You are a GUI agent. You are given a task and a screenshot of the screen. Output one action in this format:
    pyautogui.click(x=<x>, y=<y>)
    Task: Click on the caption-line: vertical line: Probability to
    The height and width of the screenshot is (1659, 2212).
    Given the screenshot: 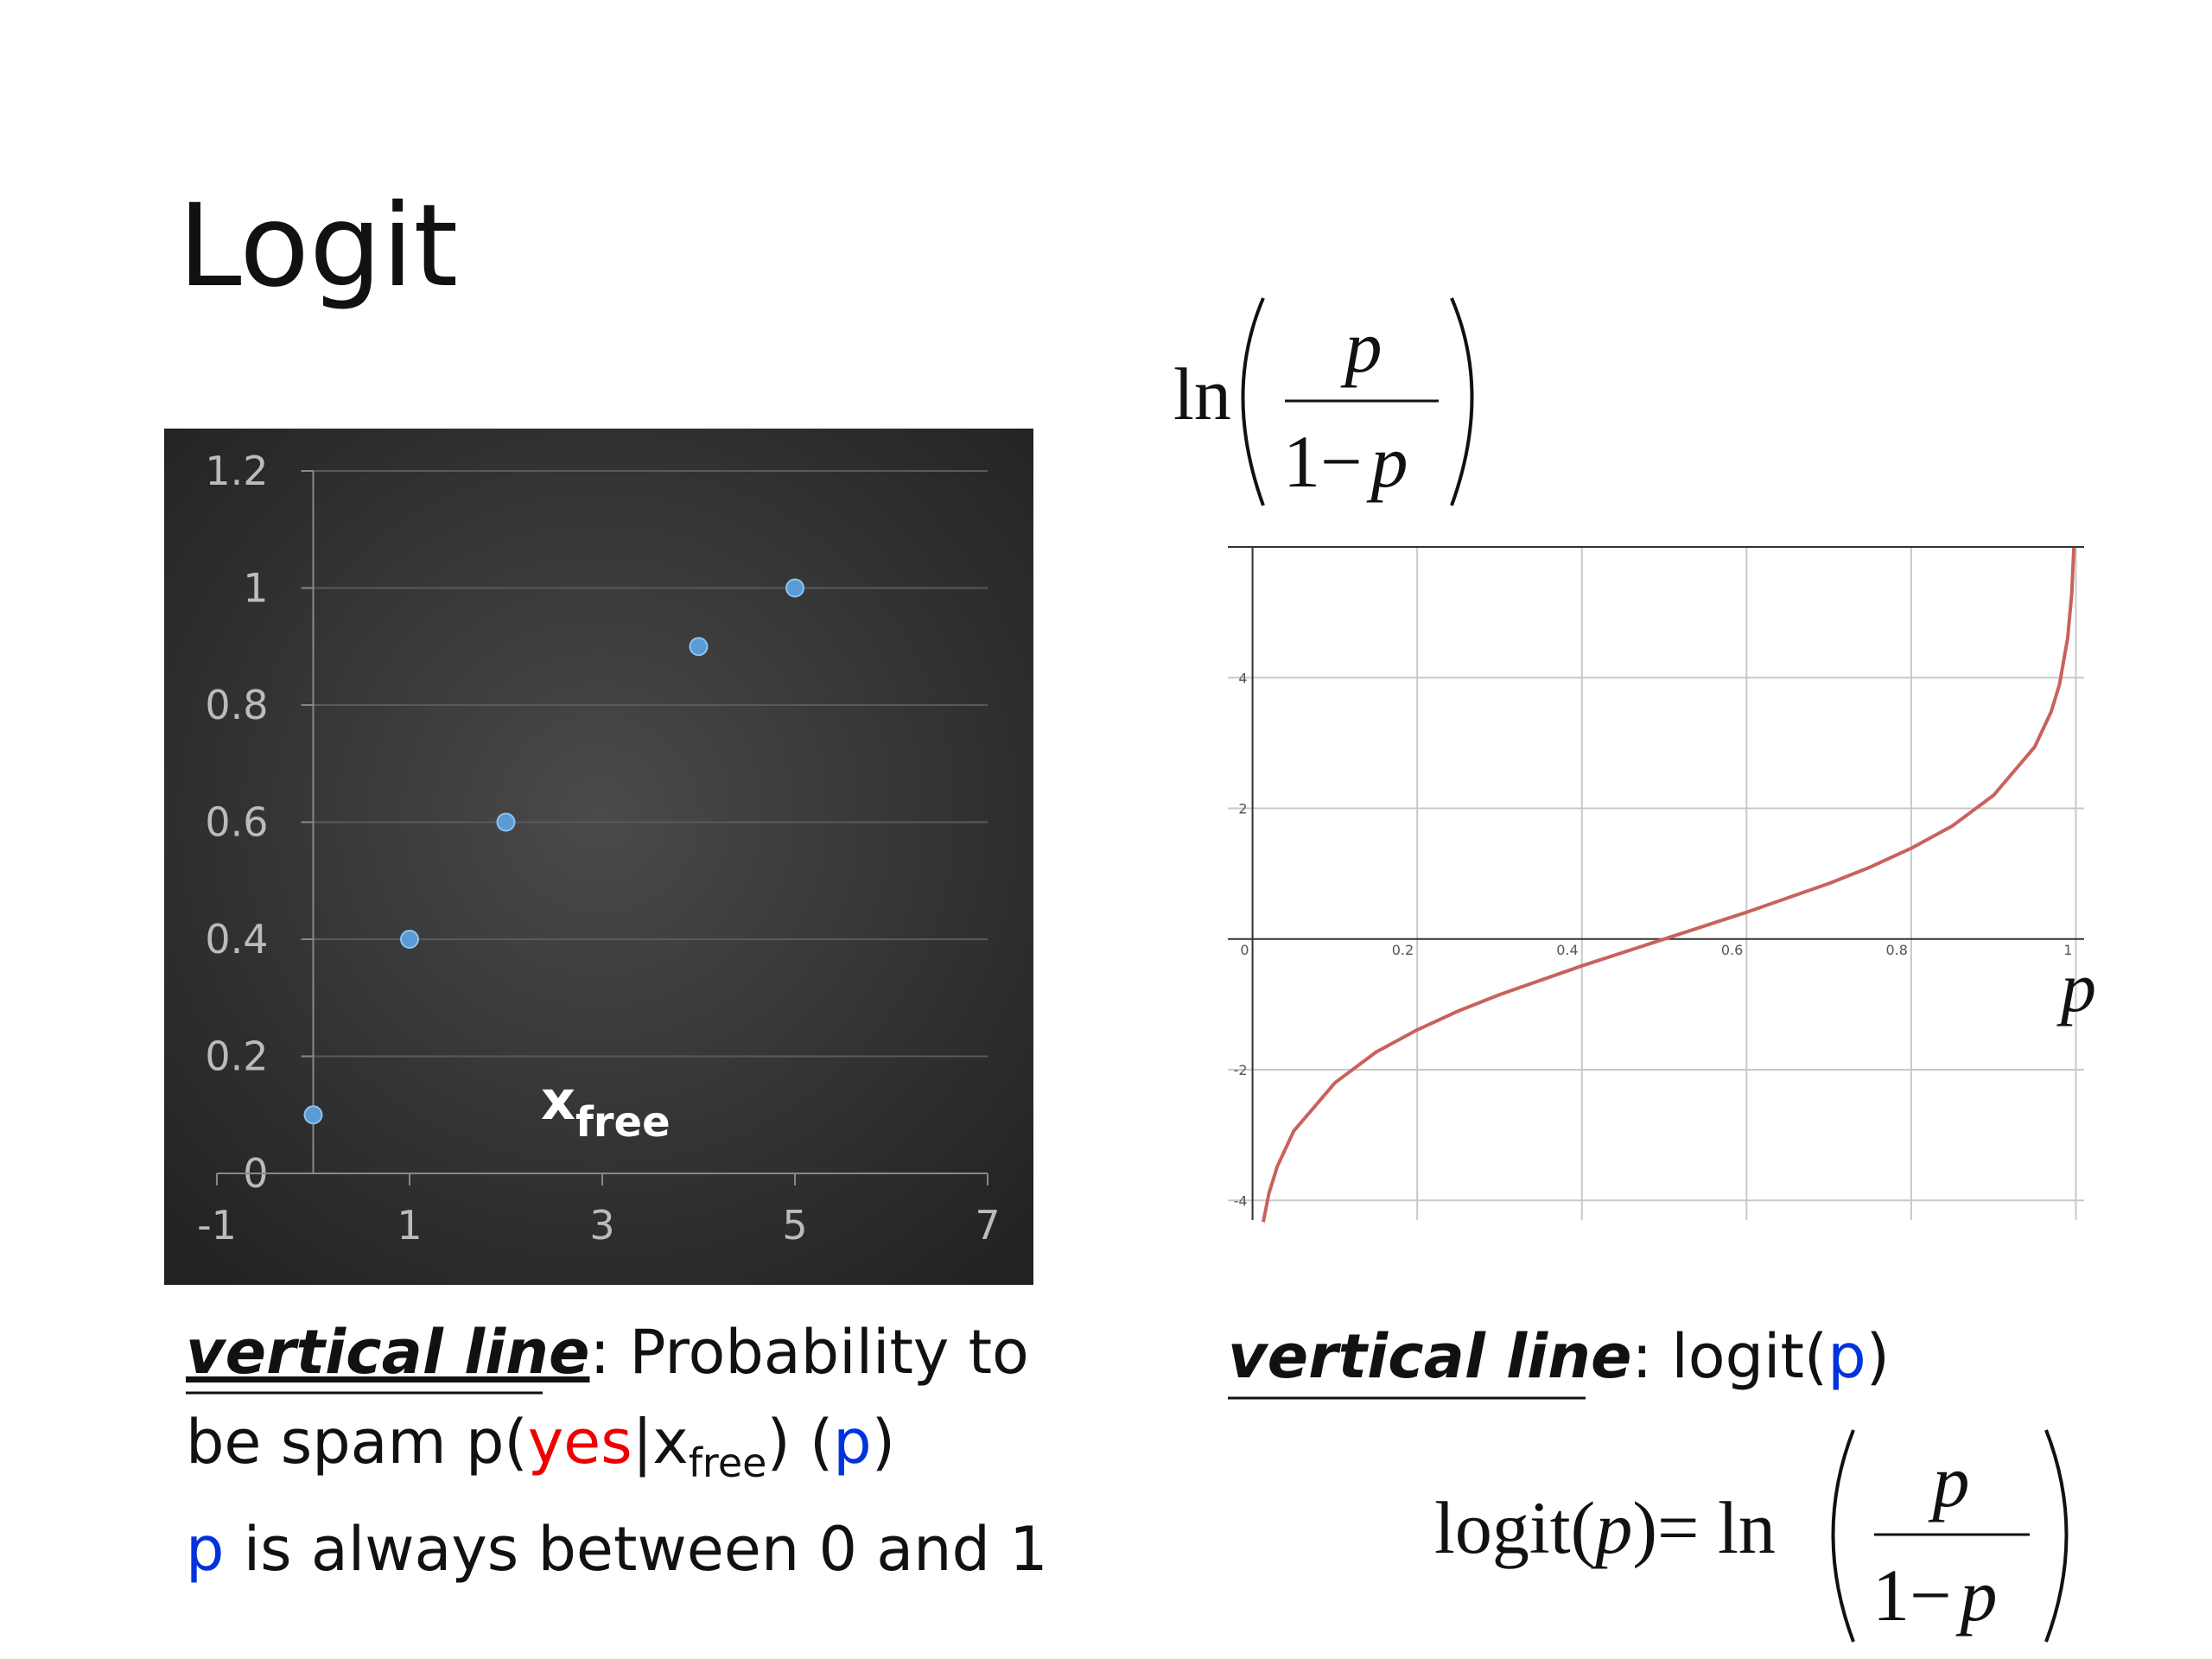 What is the action you would take?
    pyautogui.click(x=607, y=1352)
    